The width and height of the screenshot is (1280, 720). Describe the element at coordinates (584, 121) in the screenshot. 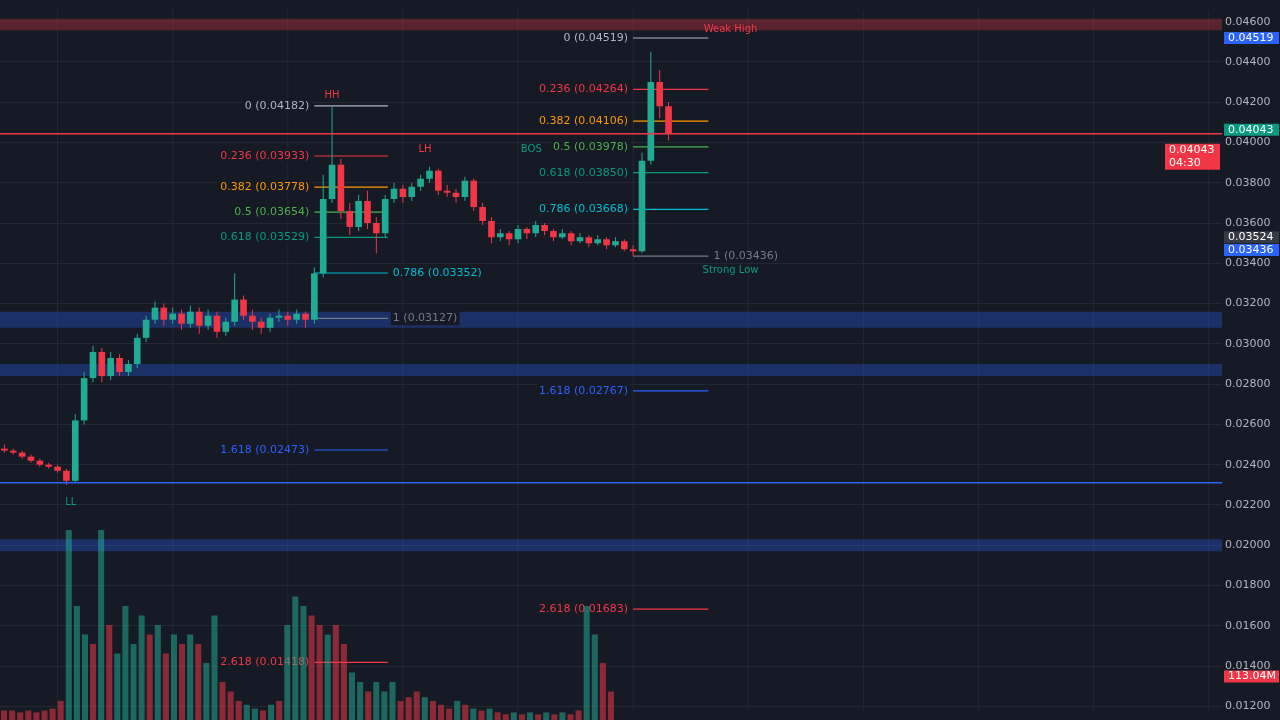

I see `ref-line-label: 0.382 (0.04106)` at that location.